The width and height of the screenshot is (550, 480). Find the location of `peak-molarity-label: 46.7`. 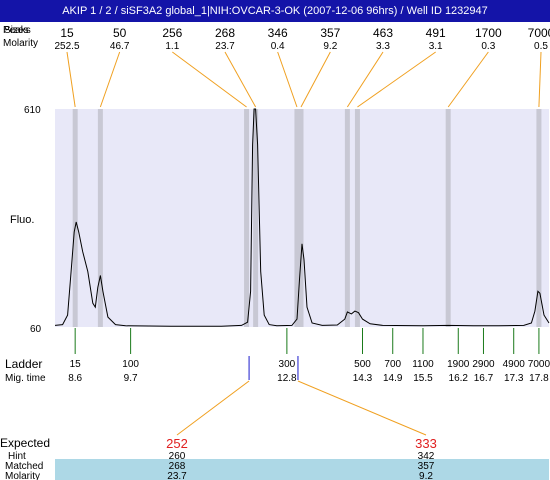

peak-molarity-label: 46.7 is located at coordinates (120, 46).